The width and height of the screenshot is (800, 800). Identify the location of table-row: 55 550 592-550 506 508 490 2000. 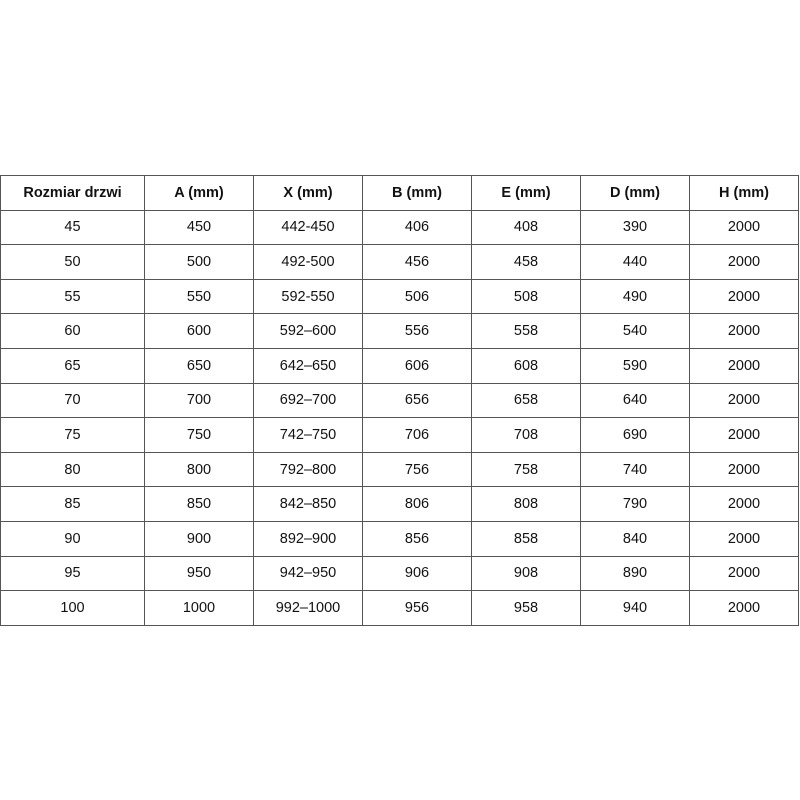
(399, 296).